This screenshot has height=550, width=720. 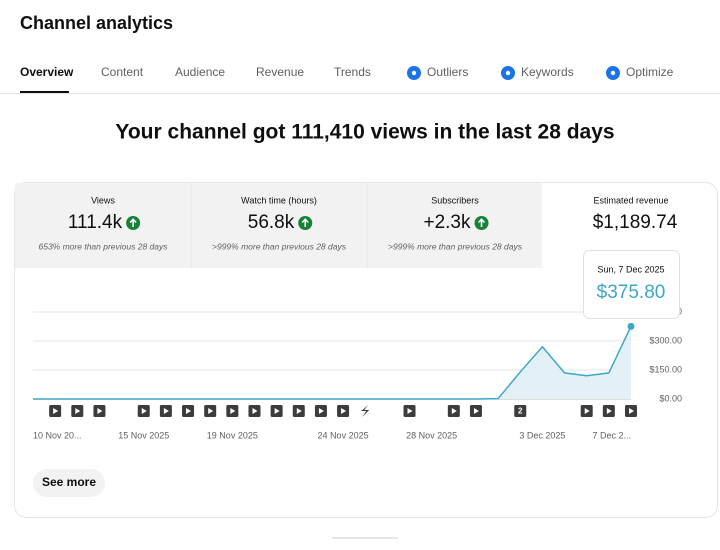 I want to click on tab: Audience, so click(x=200, y=72).